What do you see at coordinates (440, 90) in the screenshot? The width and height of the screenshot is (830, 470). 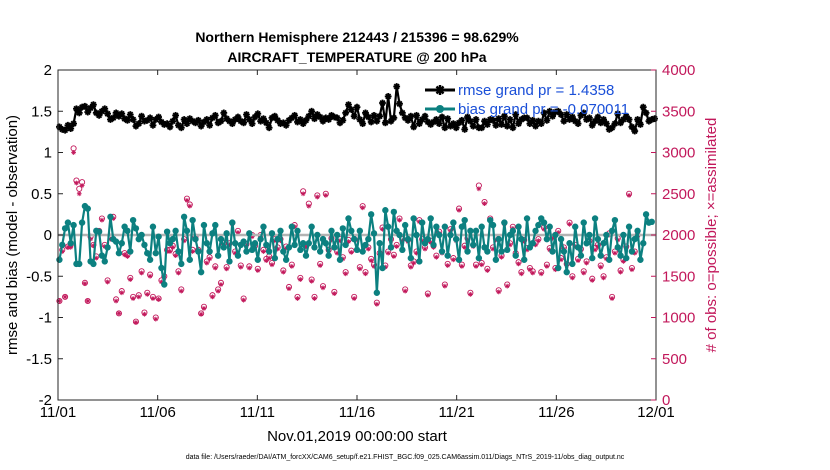 I see `legend-rmse-marker` at bounding box center [440, 90].